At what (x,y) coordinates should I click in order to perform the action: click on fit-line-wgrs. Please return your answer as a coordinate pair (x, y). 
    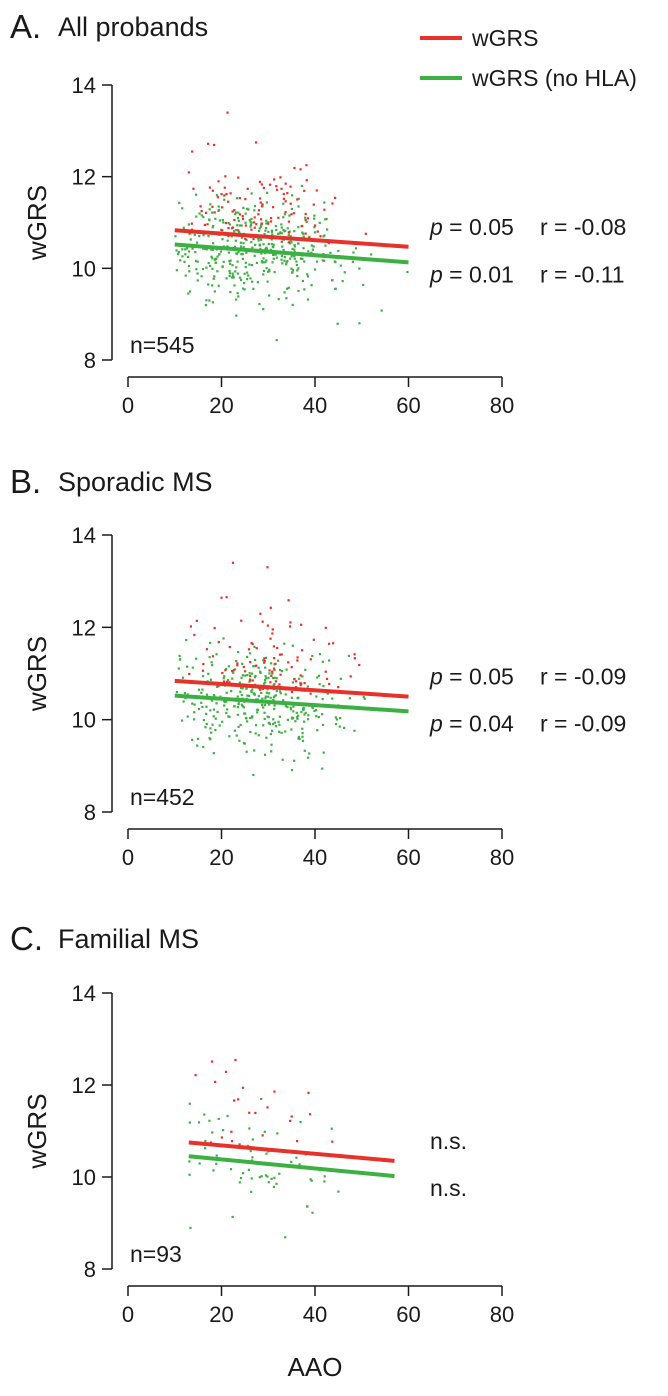
    Looking at the image, I should click on (291, 1151).